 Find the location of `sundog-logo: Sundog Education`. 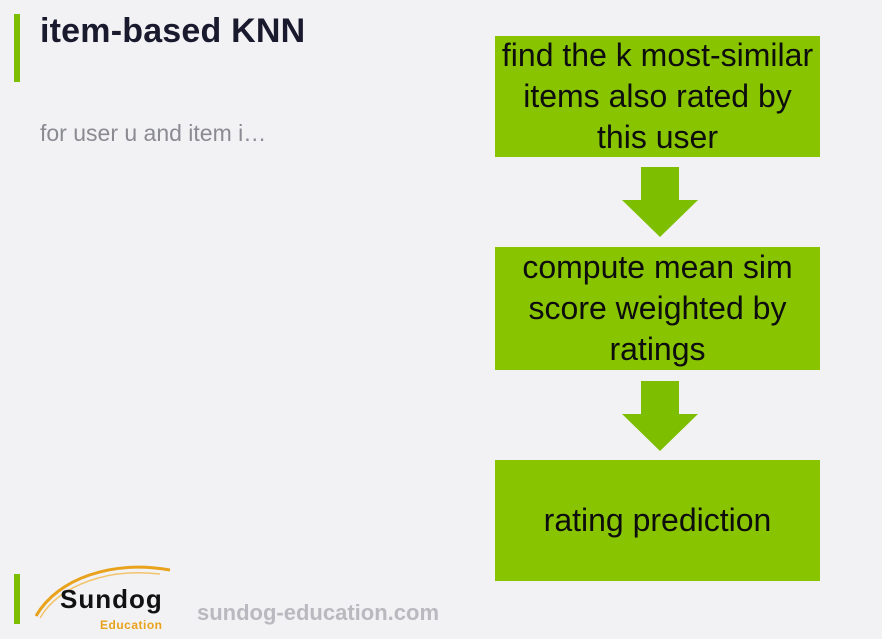

sundog-logo: Sundog Education is located at coordinates (105, 599).